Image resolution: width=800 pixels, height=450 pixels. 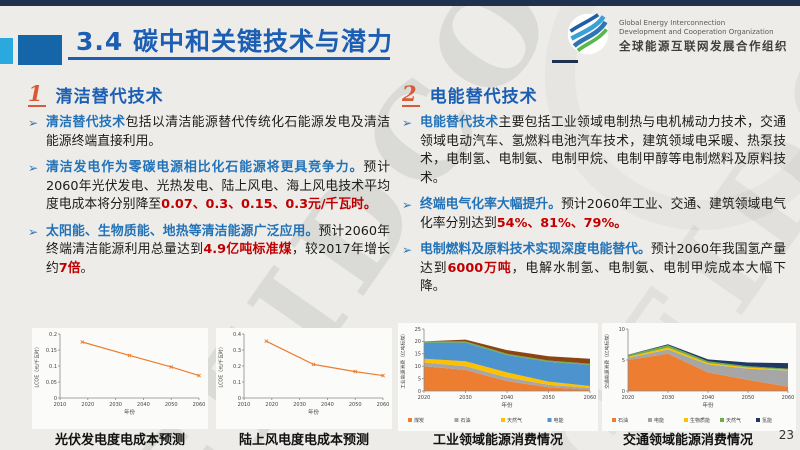 What do you see at coordinates (565, 61) in the screenshot?
I see `logo-accent-dash` at bounding box center [565, 61].